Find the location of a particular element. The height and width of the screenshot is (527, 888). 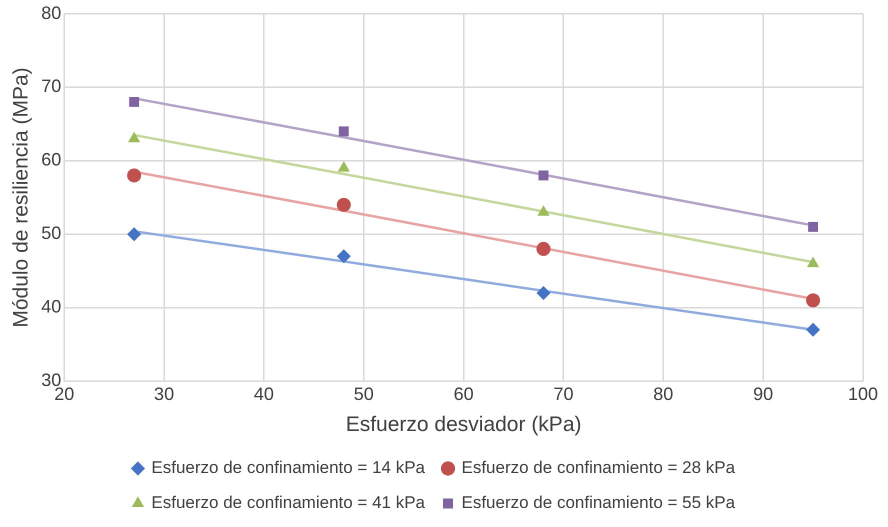

legend-label: Esfuerzo de confinamiento = 28 kPa is located at coordinates (599, 468).